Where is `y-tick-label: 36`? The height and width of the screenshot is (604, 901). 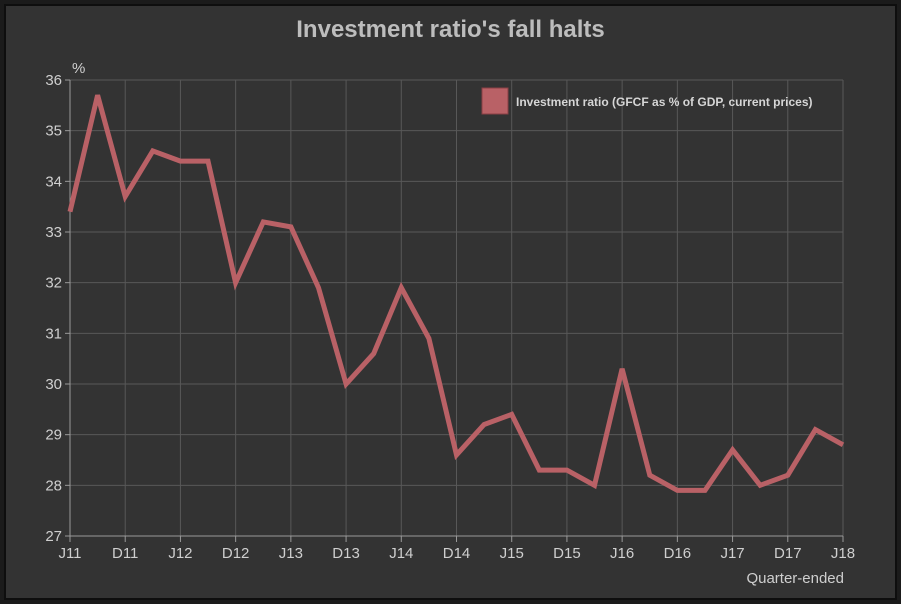
y-tick-label: 36 is located at coordinates (53, 80).